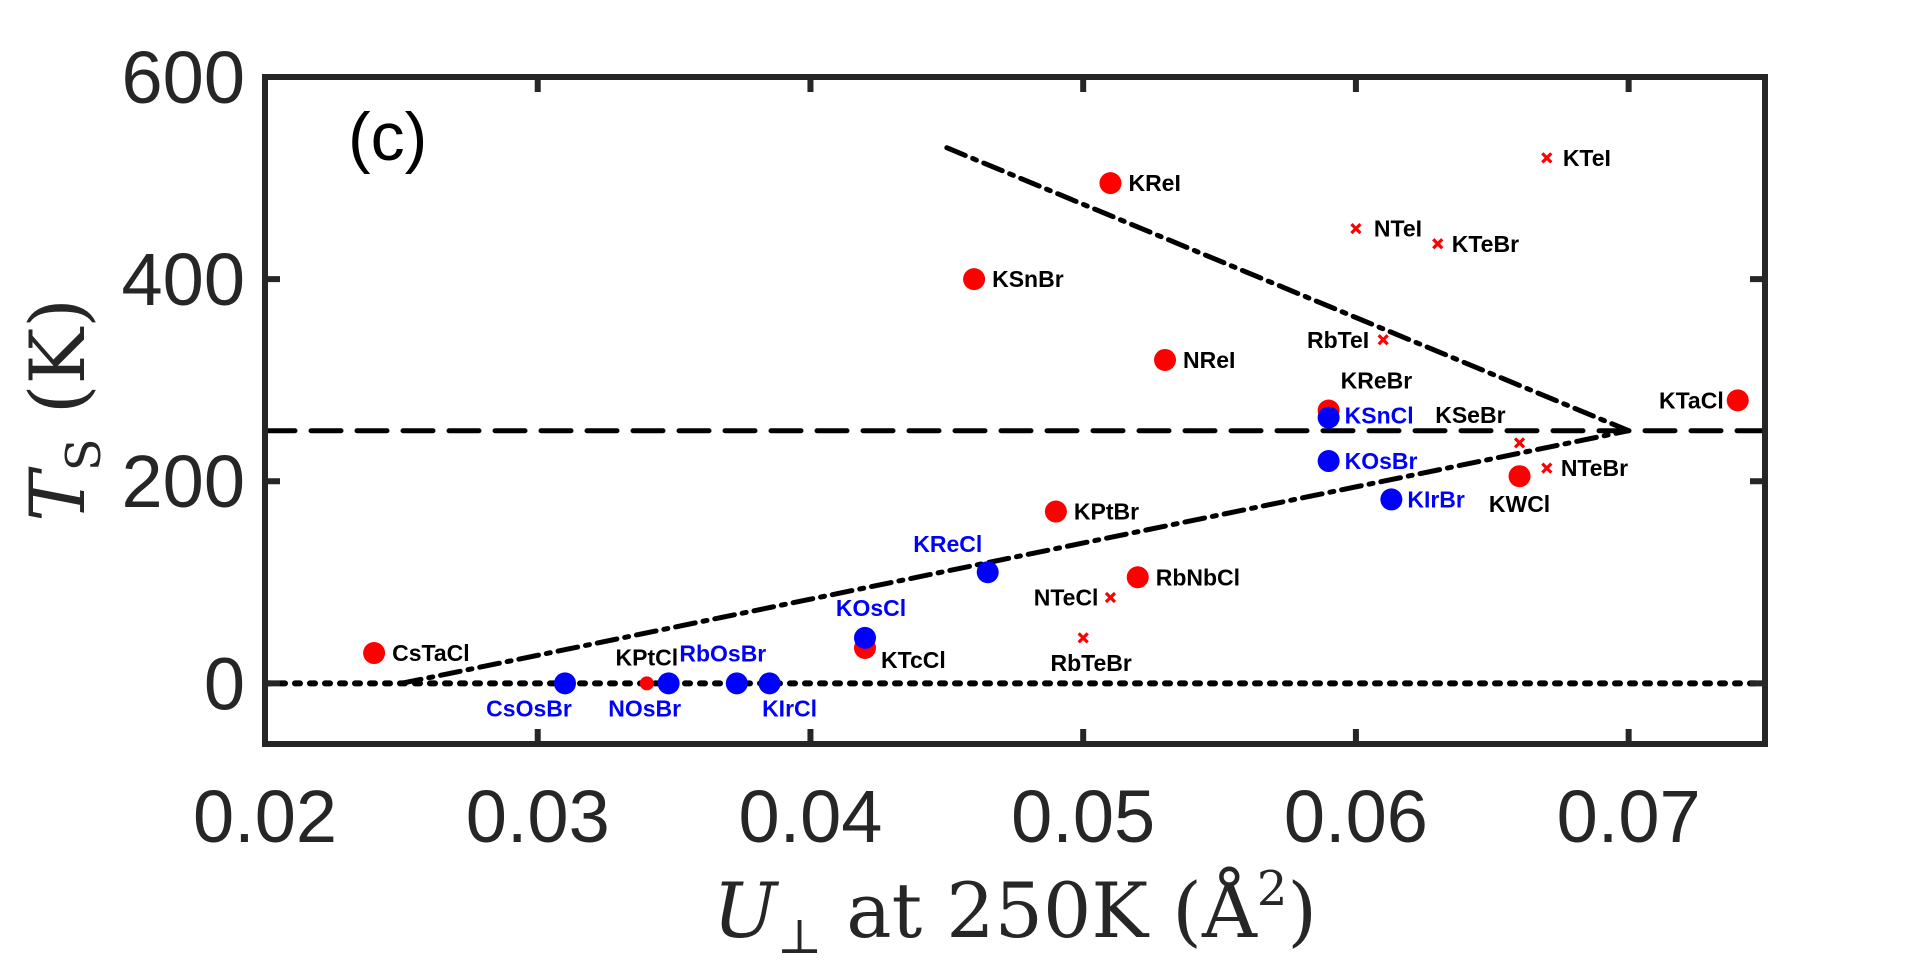  Describe the element at coordinates (1106, 512) in the screenshot. I see `label-kptbr: KPtBr` at that location.